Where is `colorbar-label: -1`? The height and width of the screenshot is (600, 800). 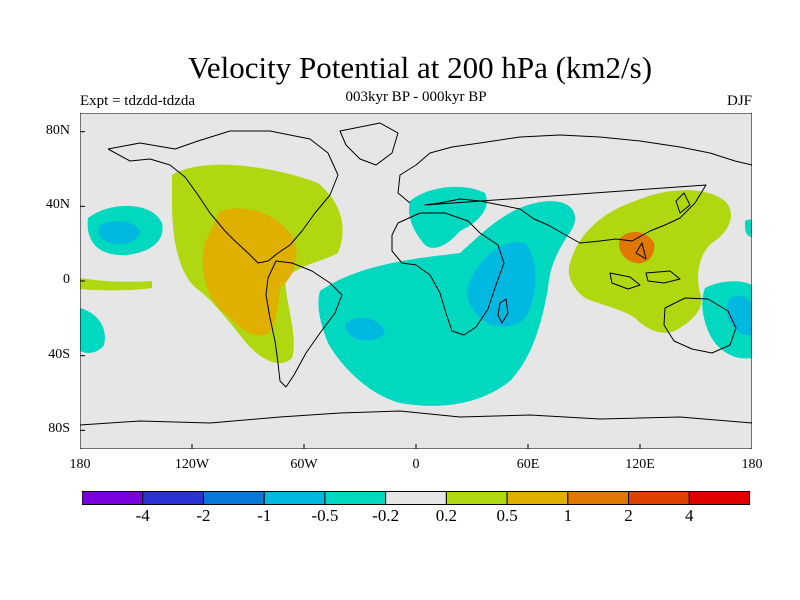 colorbar-label: -1 is located at coordinates (264, 515).